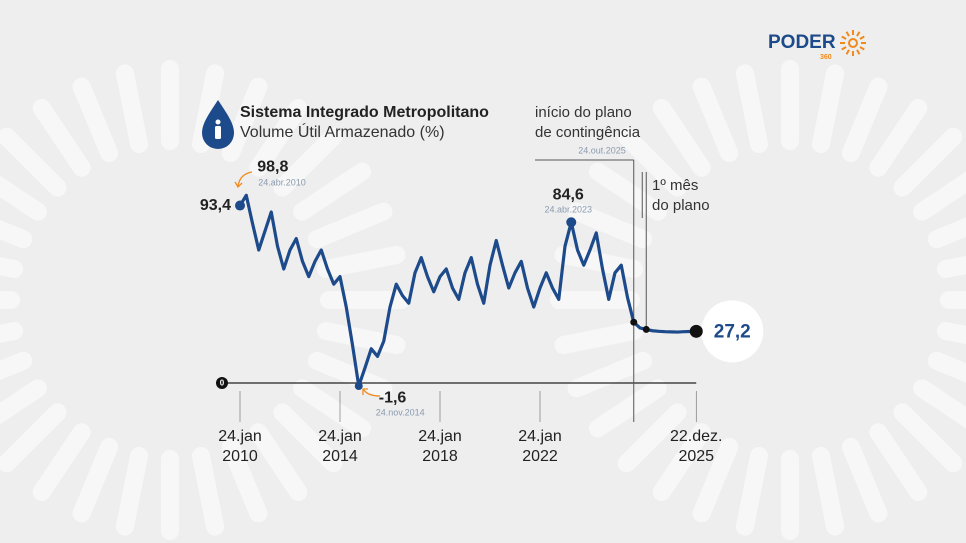  I want to click on x-tick-label: 24.jan 2010, so click(240, 446).